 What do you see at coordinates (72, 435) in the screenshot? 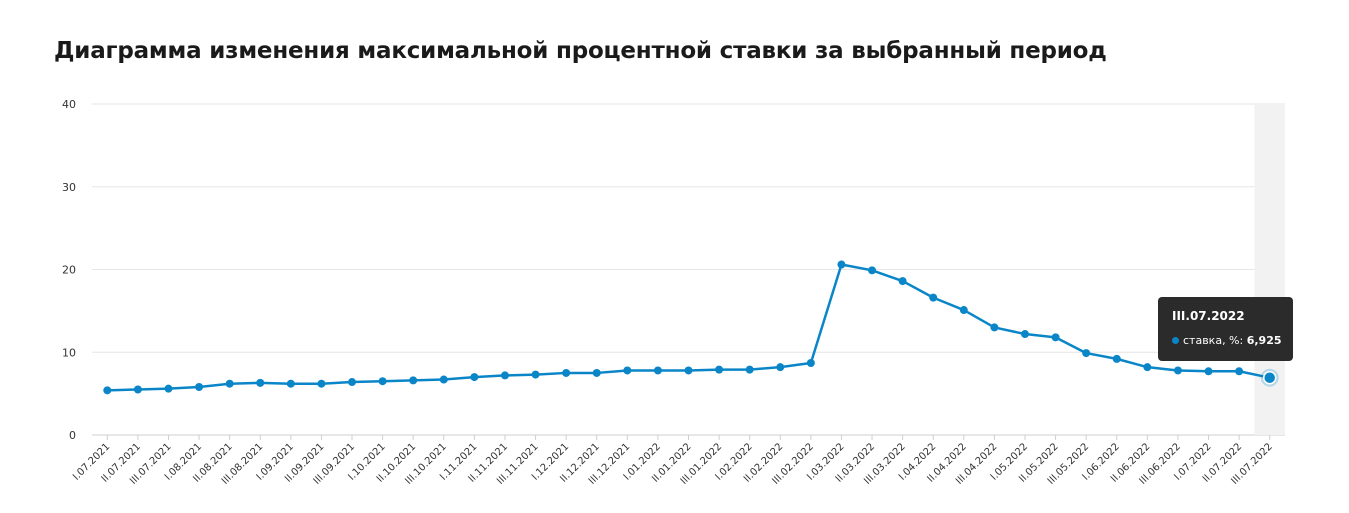
I see `y-tick-label: 0` at bounding box center [72, 435].